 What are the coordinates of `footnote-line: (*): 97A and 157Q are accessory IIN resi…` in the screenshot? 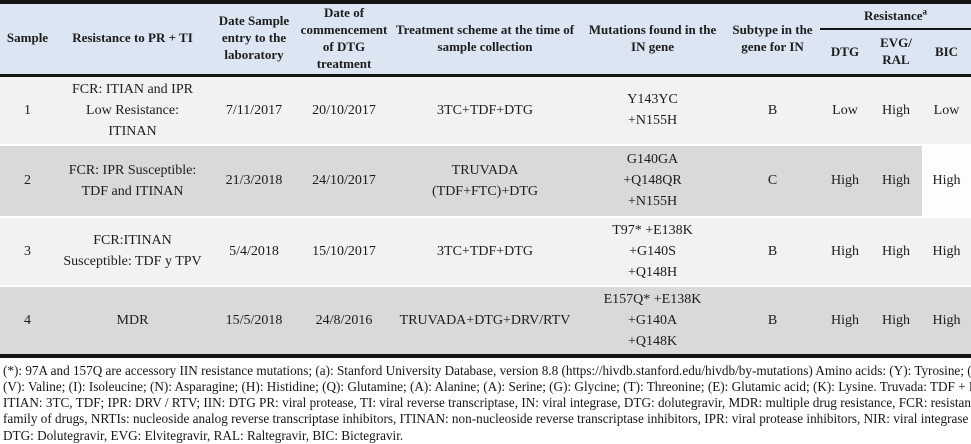 It's located at (487, 370).